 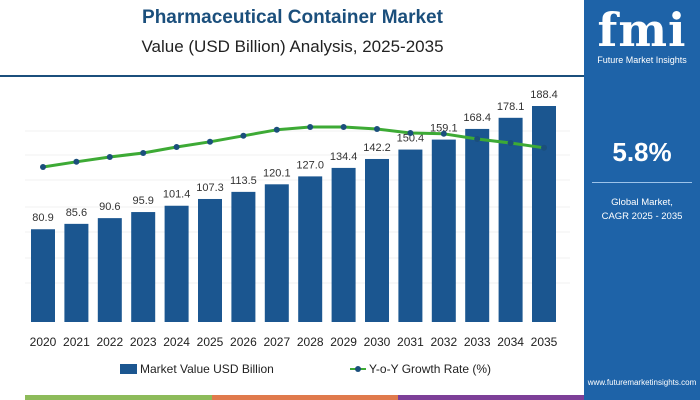 I want to click on data-label-2024: 101.4, so click(x=177, y=195).